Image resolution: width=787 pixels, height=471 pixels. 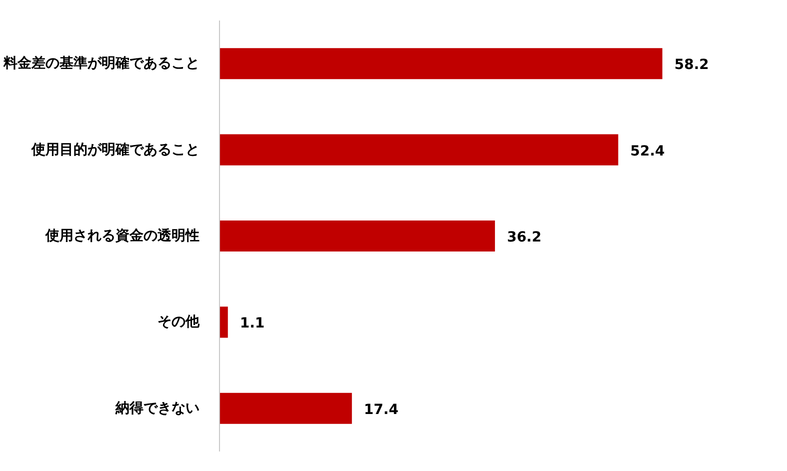 What do you see at coordinates (381, 410) in the screenshot?
I see `data-label: 17.4` at bounding box center [381, 410].